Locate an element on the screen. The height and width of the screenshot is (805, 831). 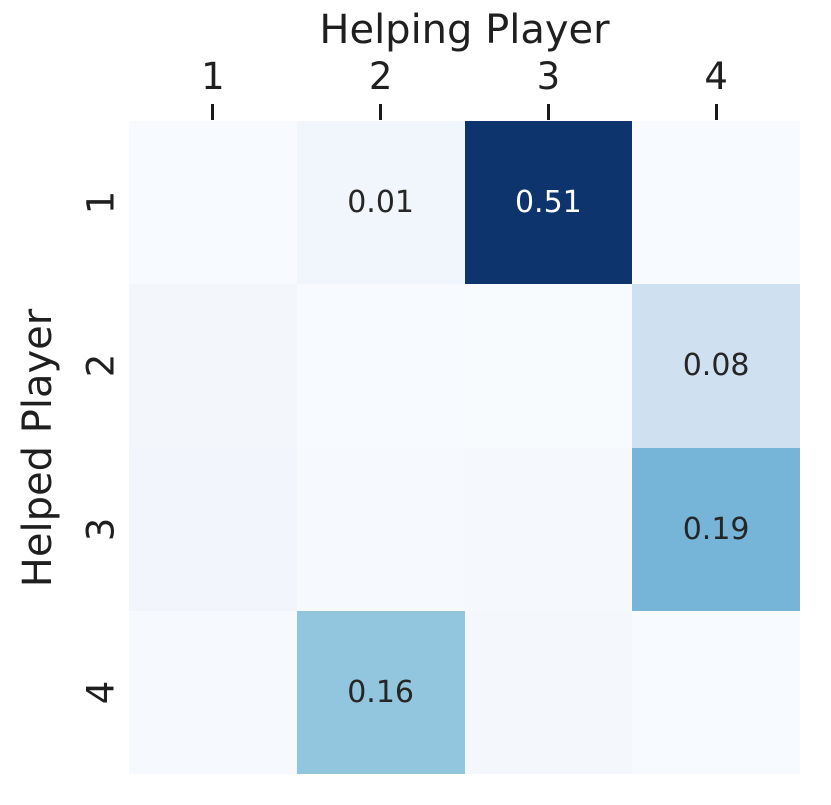
x-tick-label-3: 3 is located at coordinates (548, 76).